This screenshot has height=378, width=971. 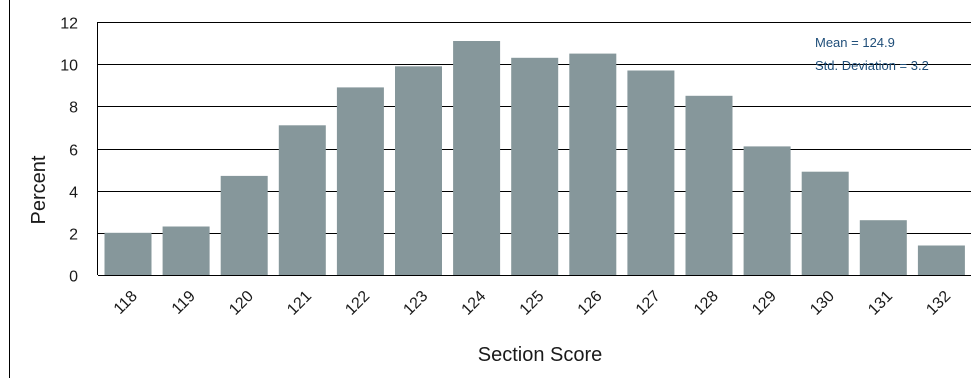 What do you see at coordinates (474, 303) in the screenshot?
I see `x-tick-label: 124` at bounding box center [474, 303].